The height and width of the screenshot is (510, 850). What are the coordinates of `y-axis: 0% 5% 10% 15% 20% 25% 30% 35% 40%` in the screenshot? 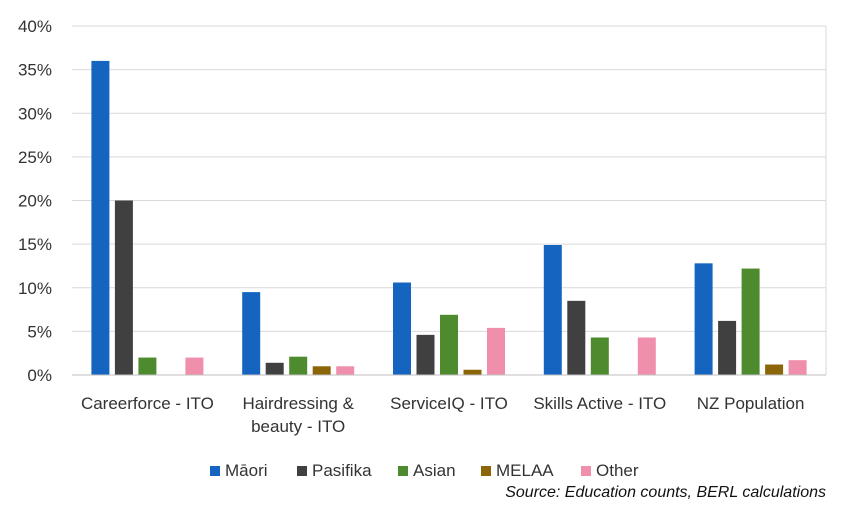 It's located at (35, 201).